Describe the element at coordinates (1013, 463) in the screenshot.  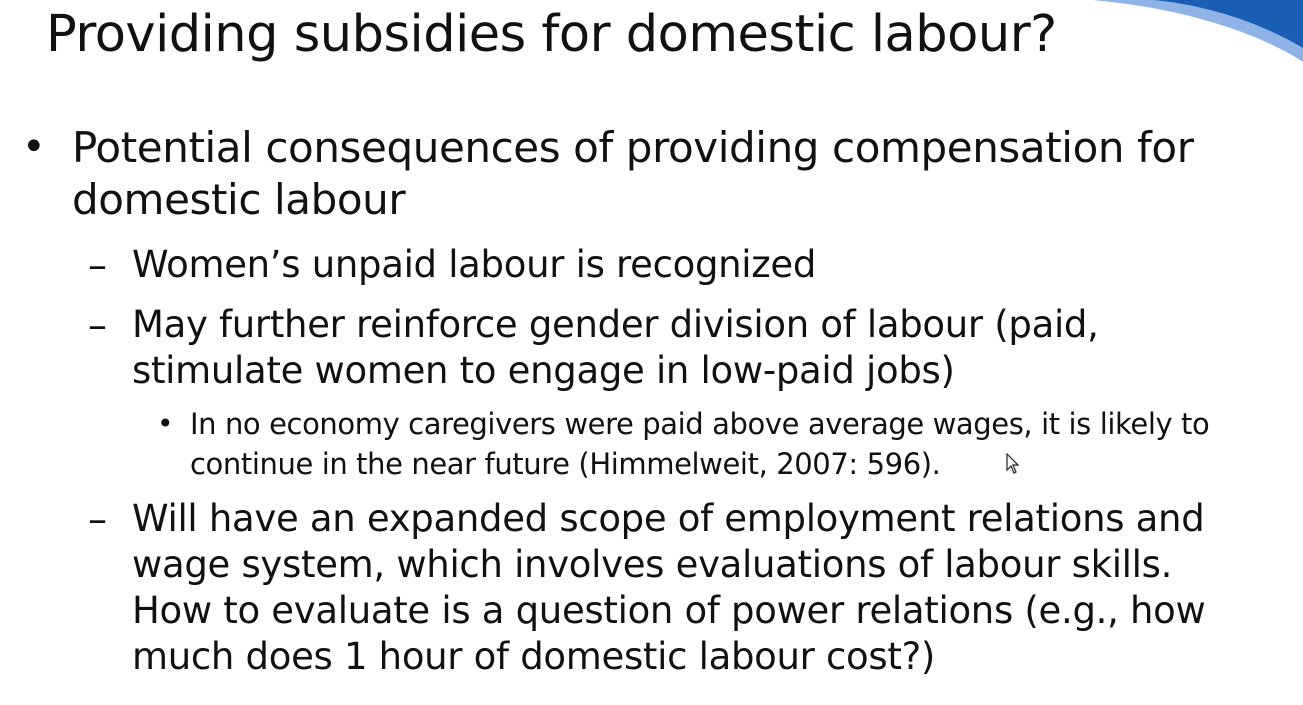
I see `mouse-pointer-icon` at that location.